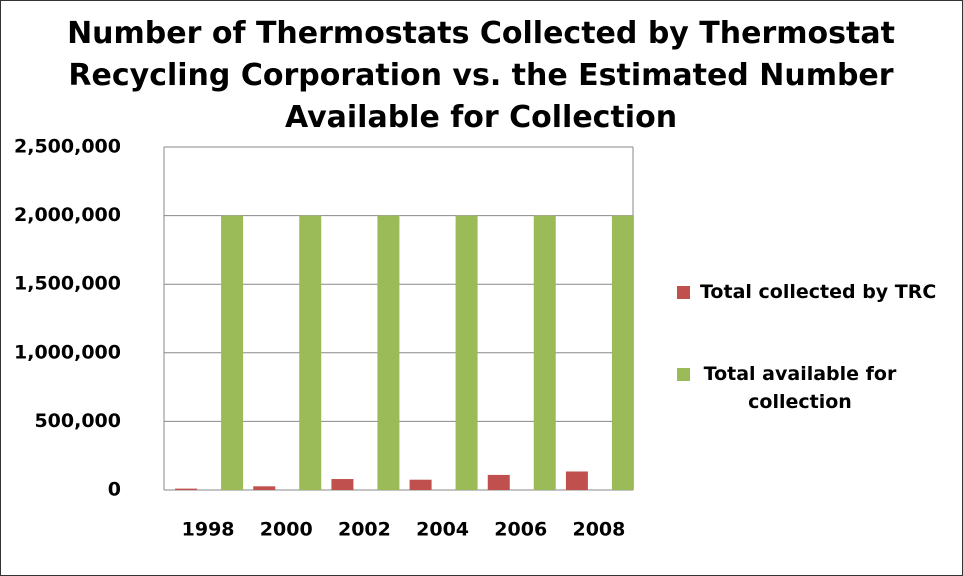 This screenshot has height=576, width=963. I want to click on legend-item: Total available for collection, so click(807, 388).